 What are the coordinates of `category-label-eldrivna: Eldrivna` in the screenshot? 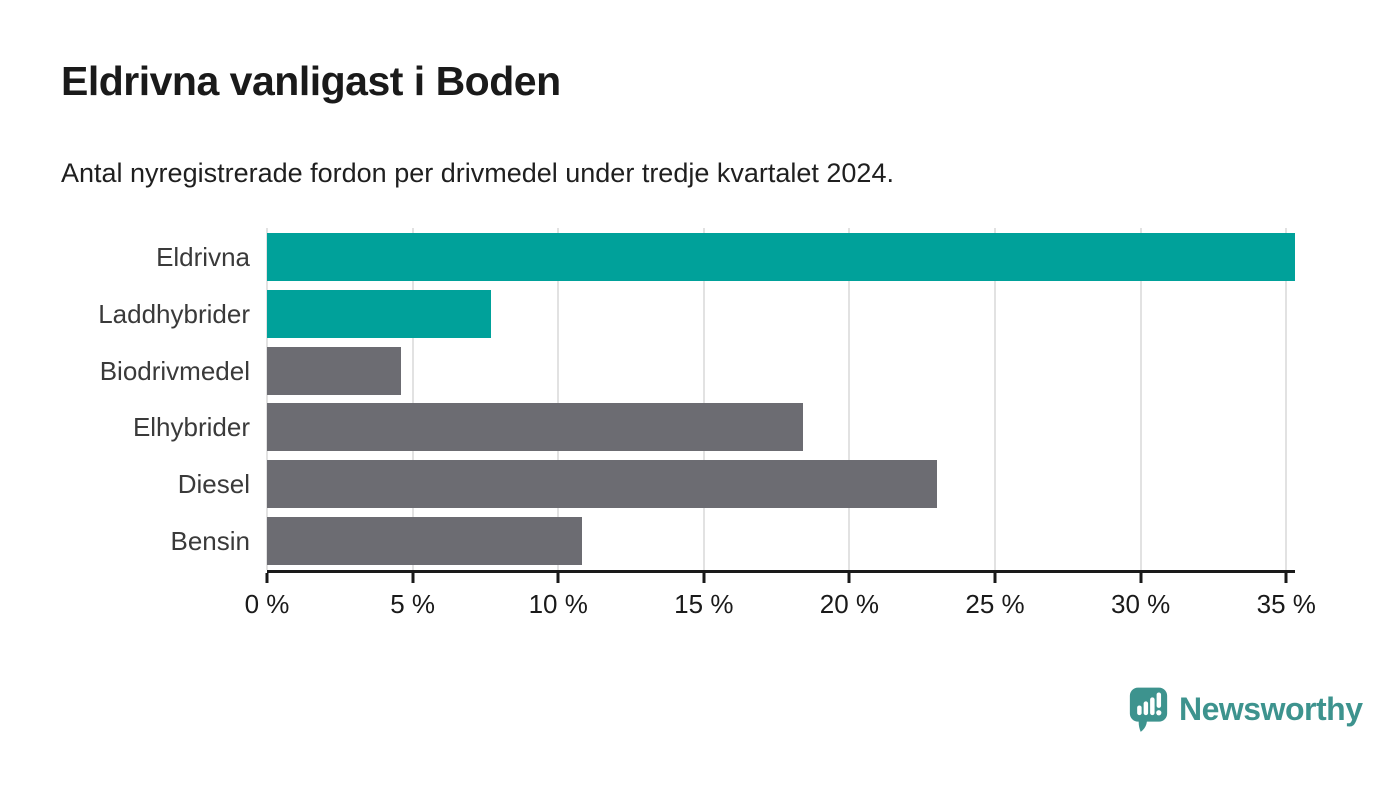 It's located at (203, 257).